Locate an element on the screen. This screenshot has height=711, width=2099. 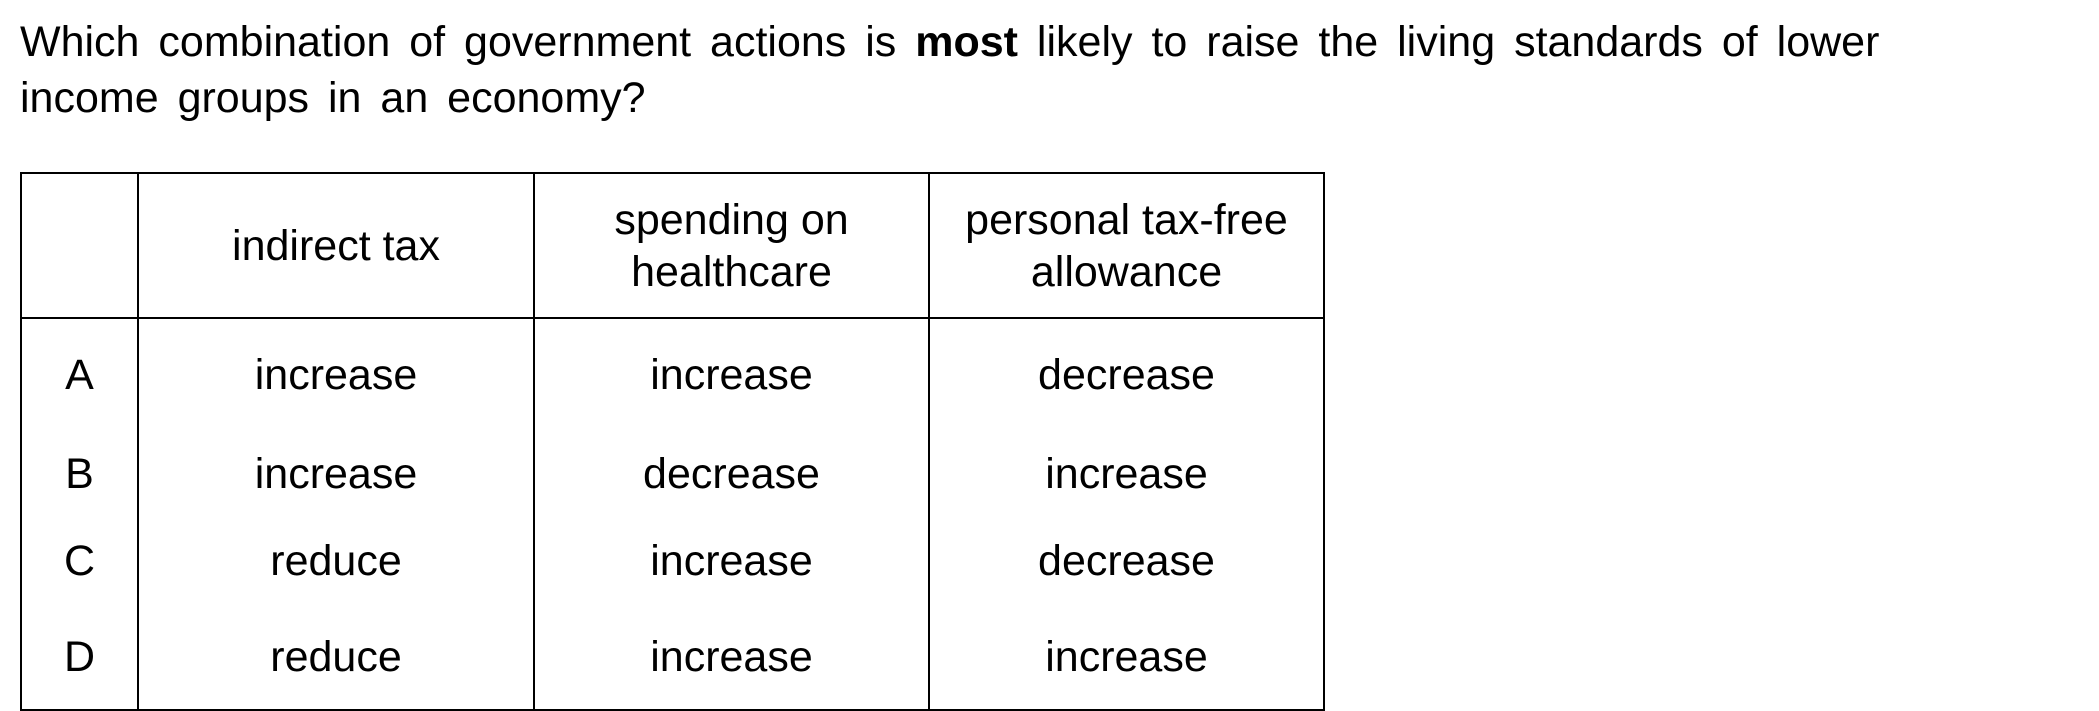
header-label: personal tax-free is located at coordinates (1126, 219).